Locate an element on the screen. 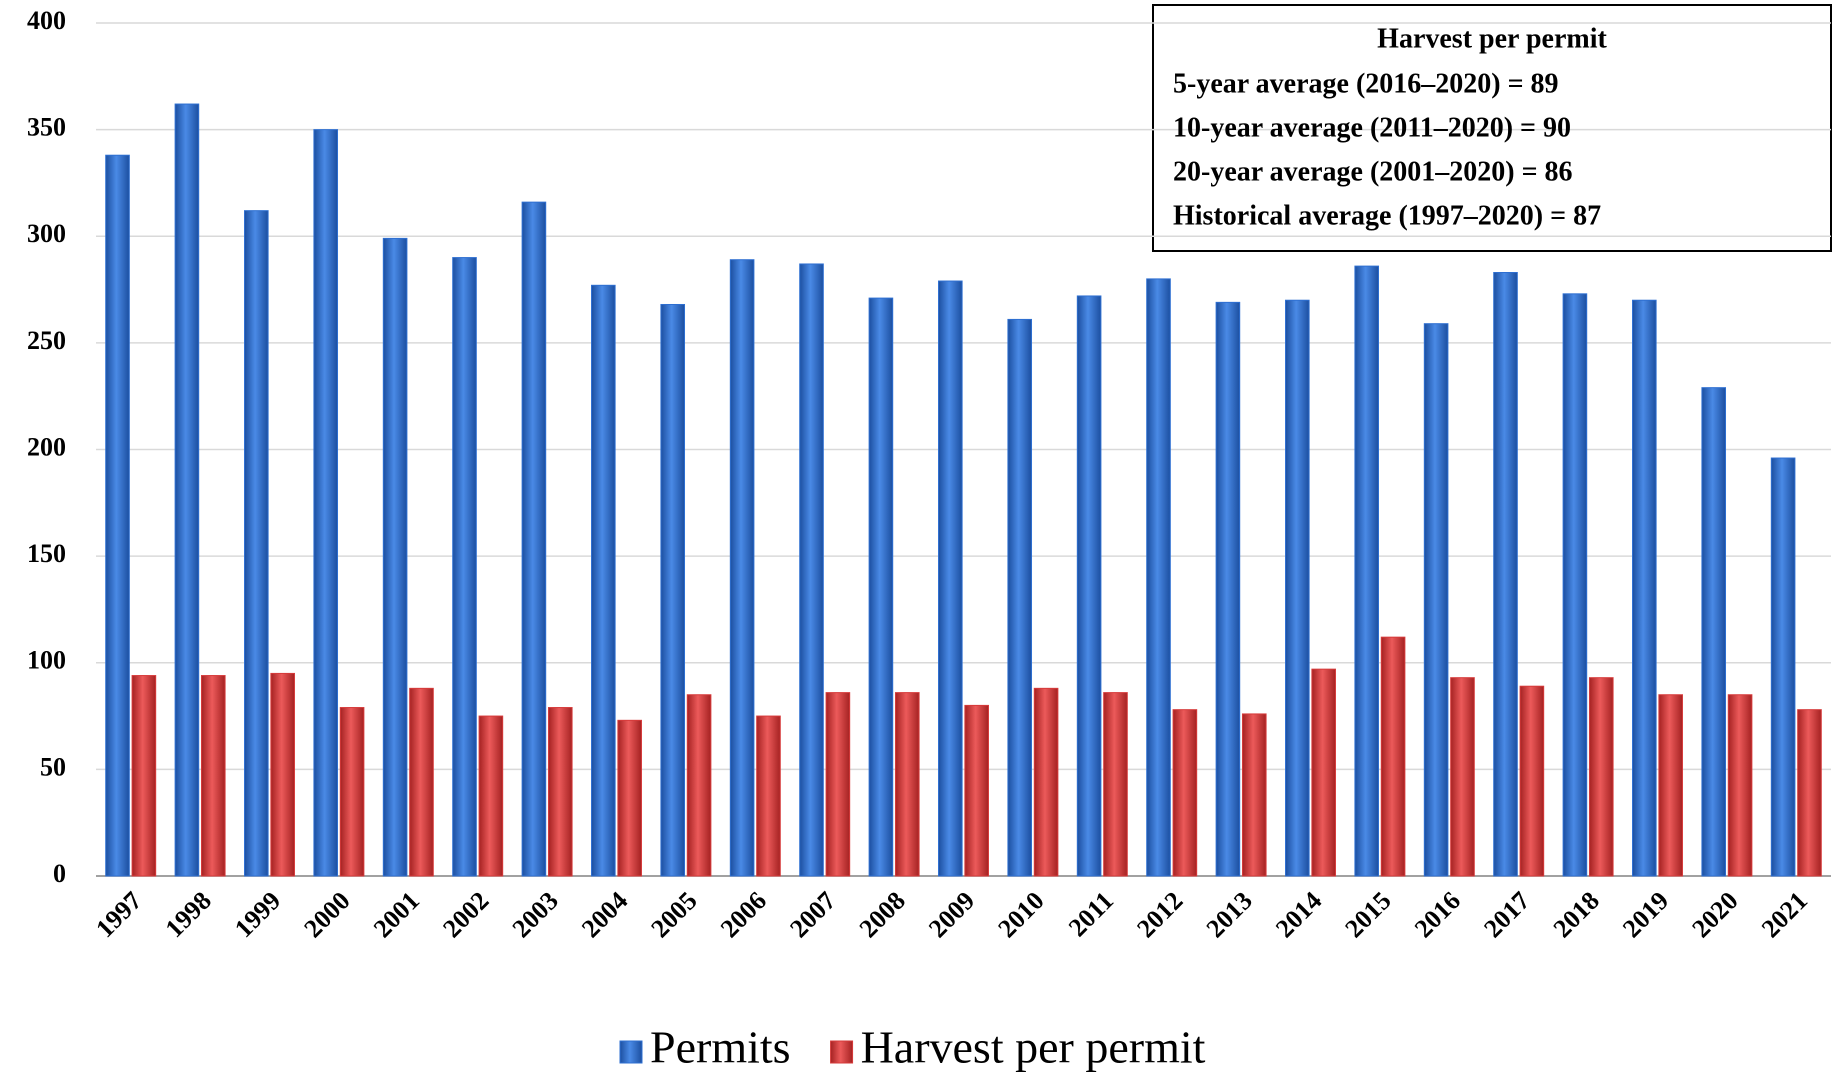 The image size is (1837, 1081). annotation-title: Harvest per permit is located at coordinates (1492, 38).